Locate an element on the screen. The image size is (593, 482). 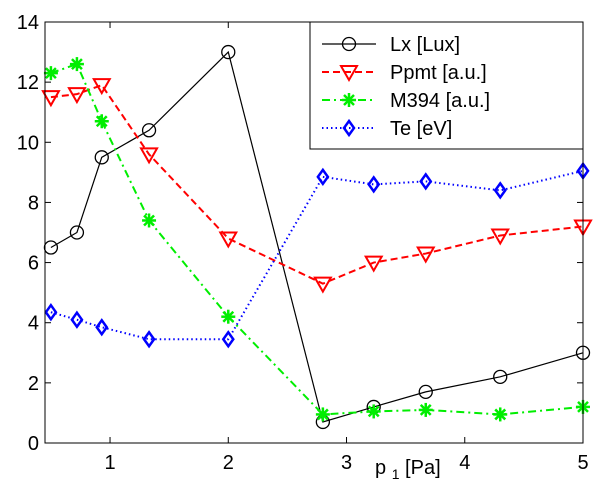
x-tick-label: 1 is located at coordinates (109, 463).